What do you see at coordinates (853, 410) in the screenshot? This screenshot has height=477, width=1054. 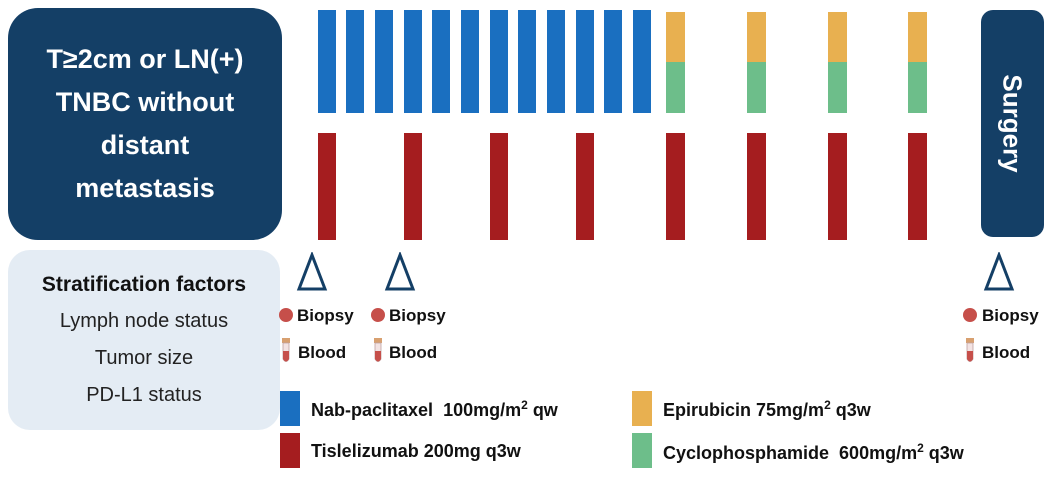 I see `legend-epirubicin-schedule: q3w` at bounding box center [853, 410].